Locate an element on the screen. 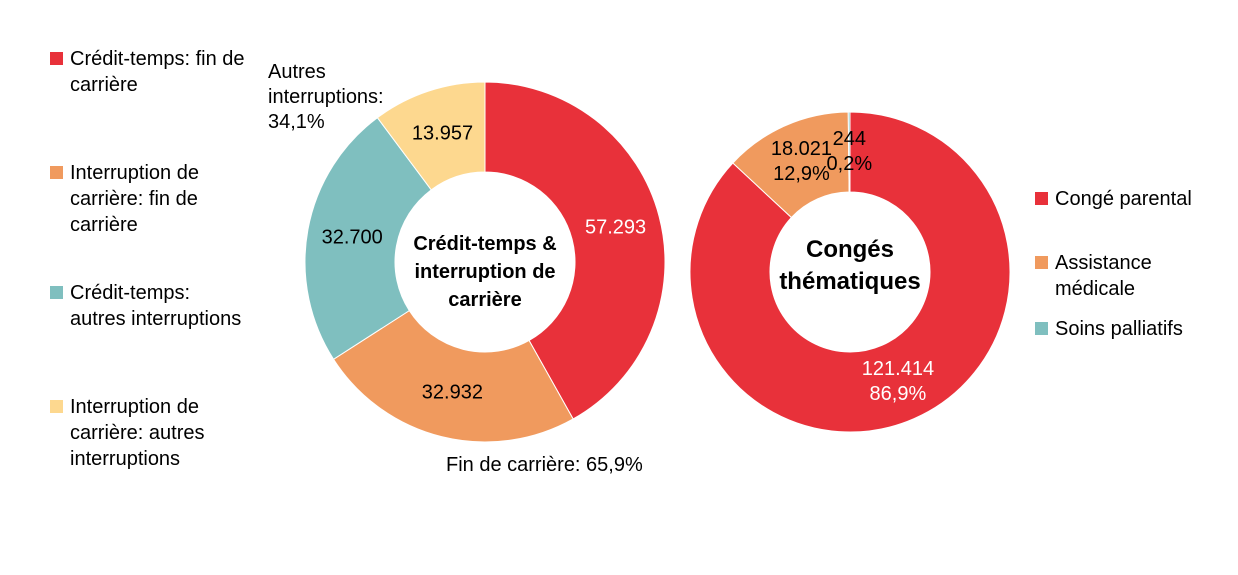 The height and width of the screenshot is (575, 1238). data-label: 32.932 is located at coordinates (452, 392).